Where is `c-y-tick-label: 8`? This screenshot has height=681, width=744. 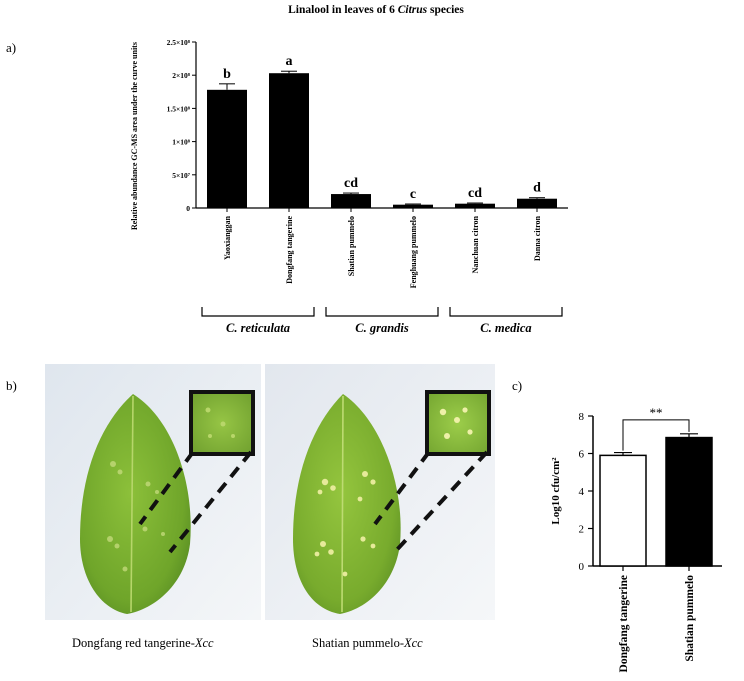
c-y-tick-label: 8 is located at coordinates (582, 417).